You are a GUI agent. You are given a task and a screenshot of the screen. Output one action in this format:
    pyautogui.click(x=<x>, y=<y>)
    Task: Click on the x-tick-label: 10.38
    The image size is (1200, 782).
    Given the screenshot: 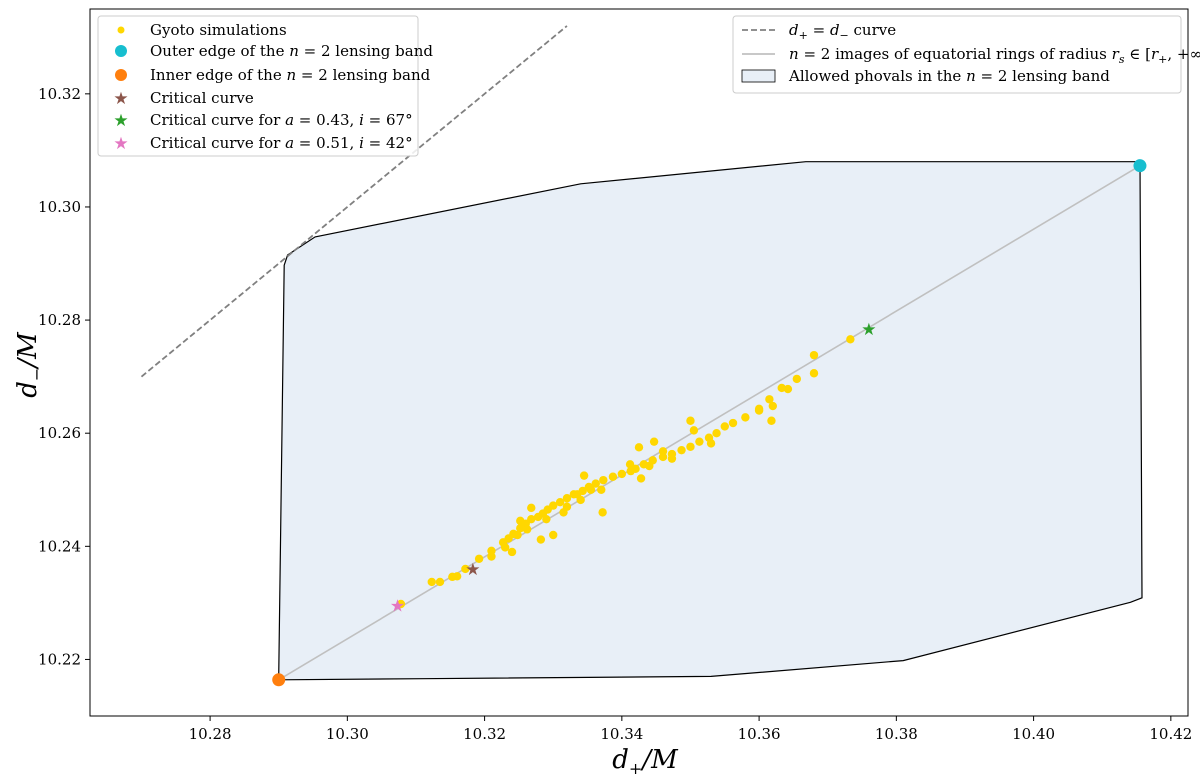 What is the action you would take?
    pyautogui.click(x=896, y=734)
    